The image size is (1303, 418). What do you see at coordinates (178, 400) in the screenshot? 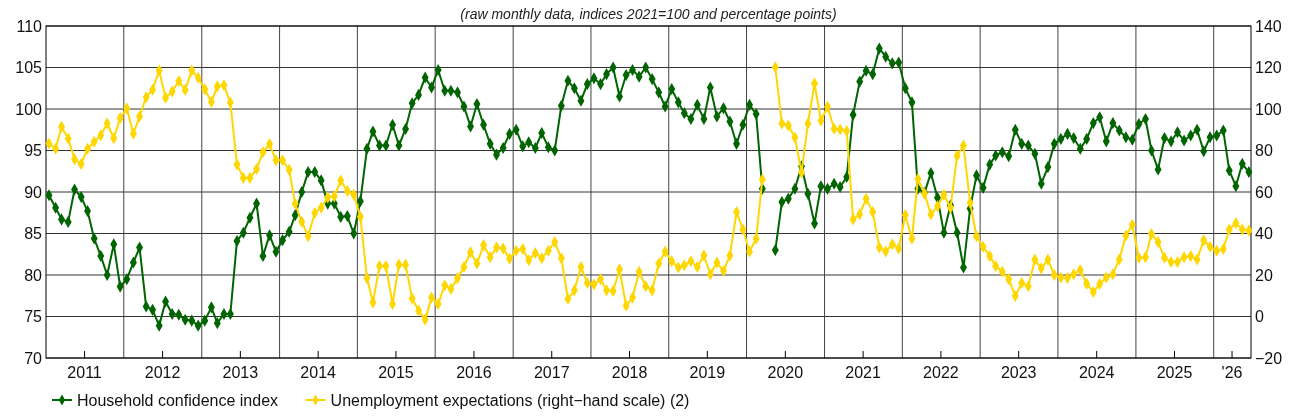
I see `legend-label: Household confidence index` at bounding box center [178, 400].